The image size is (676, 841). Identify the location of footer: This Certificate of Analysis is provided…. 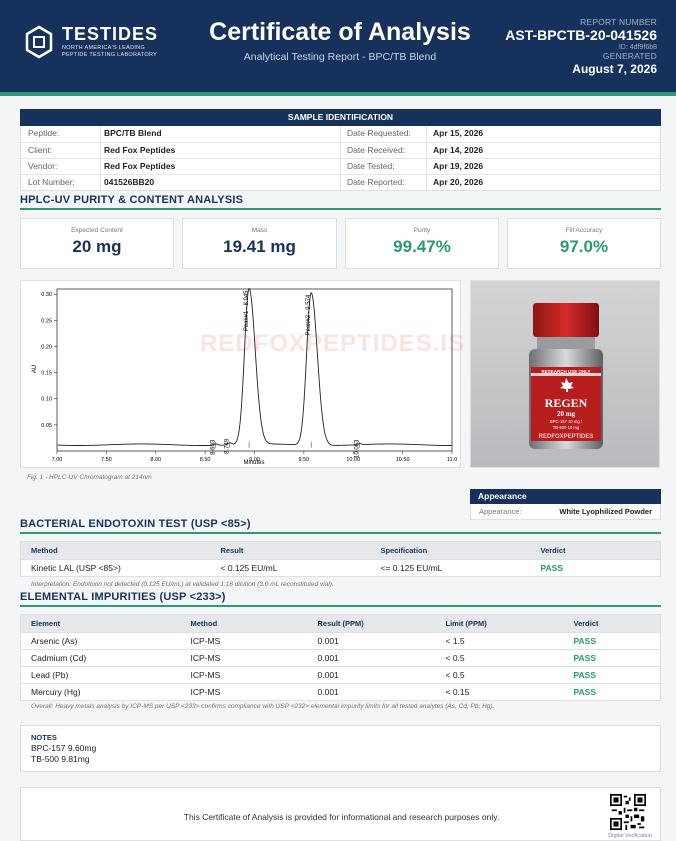
(340, 814).